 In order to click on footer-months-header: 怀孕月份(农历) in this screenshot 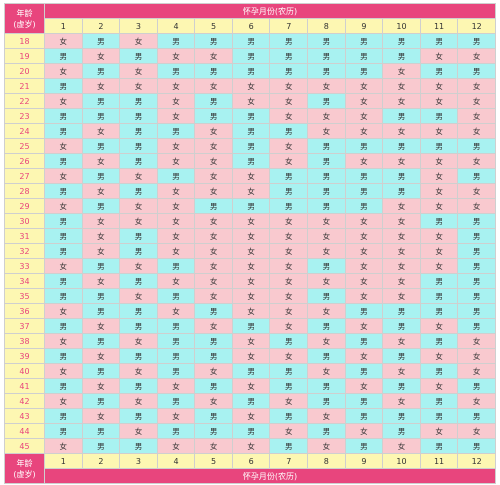, I will do `click(270, 476)`.